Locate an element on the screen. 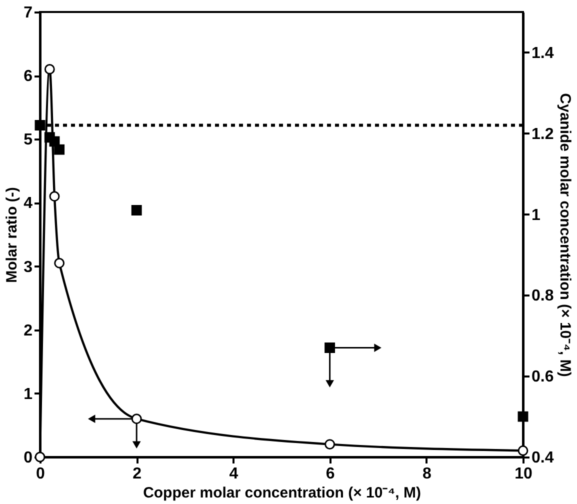 This screenshot has height=504, width=577. y-tick-label: 0 is located at coordinates (28, 458).